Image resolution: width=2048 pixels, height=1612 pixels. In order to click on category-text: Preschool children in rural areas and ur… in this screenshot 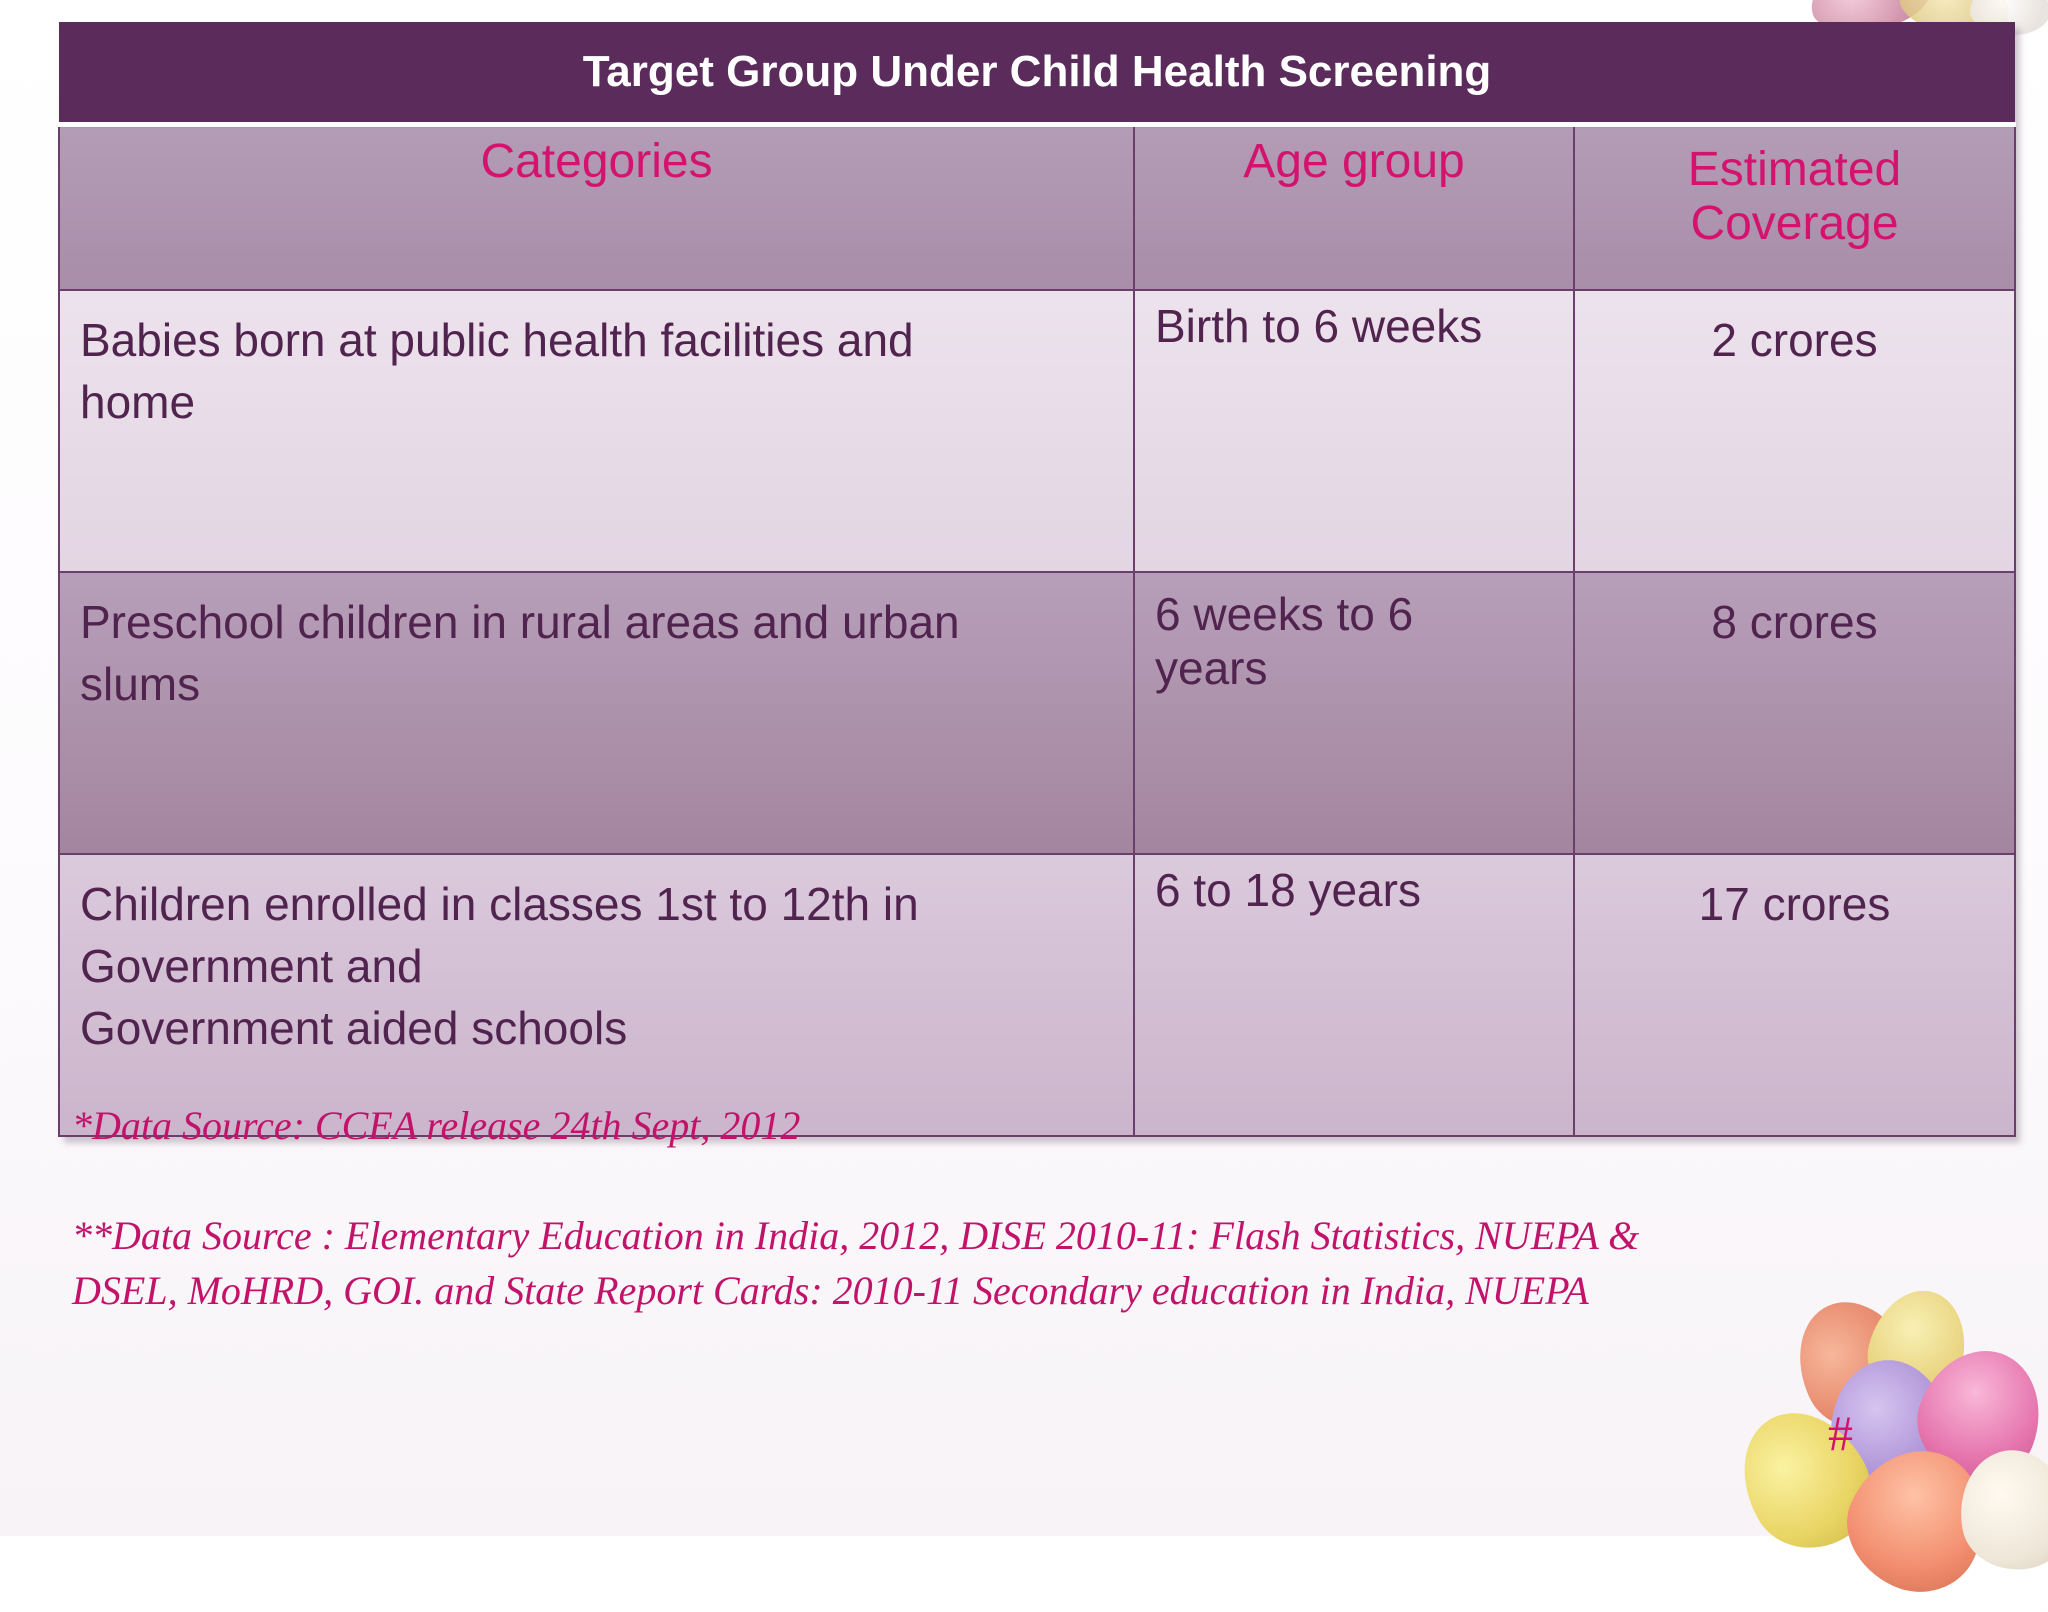, I will do `click(520, 622)`.